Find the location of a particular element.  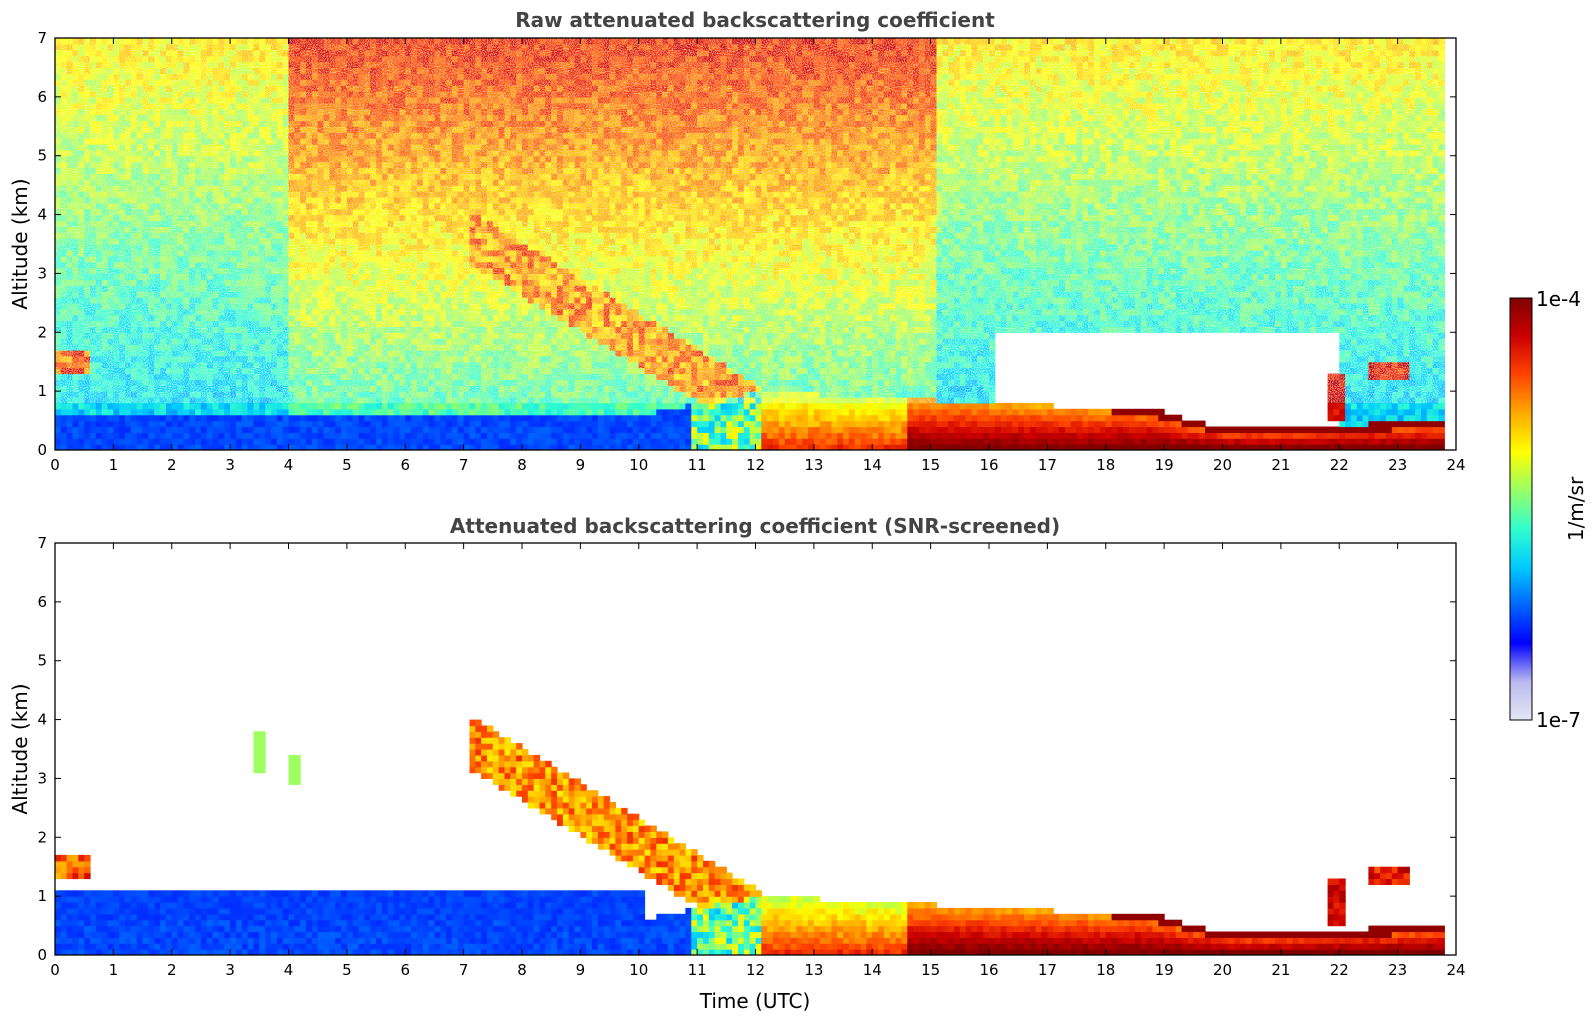

colorbar-unit-label: 1/m/sr is located at coordinates (1576, 508).